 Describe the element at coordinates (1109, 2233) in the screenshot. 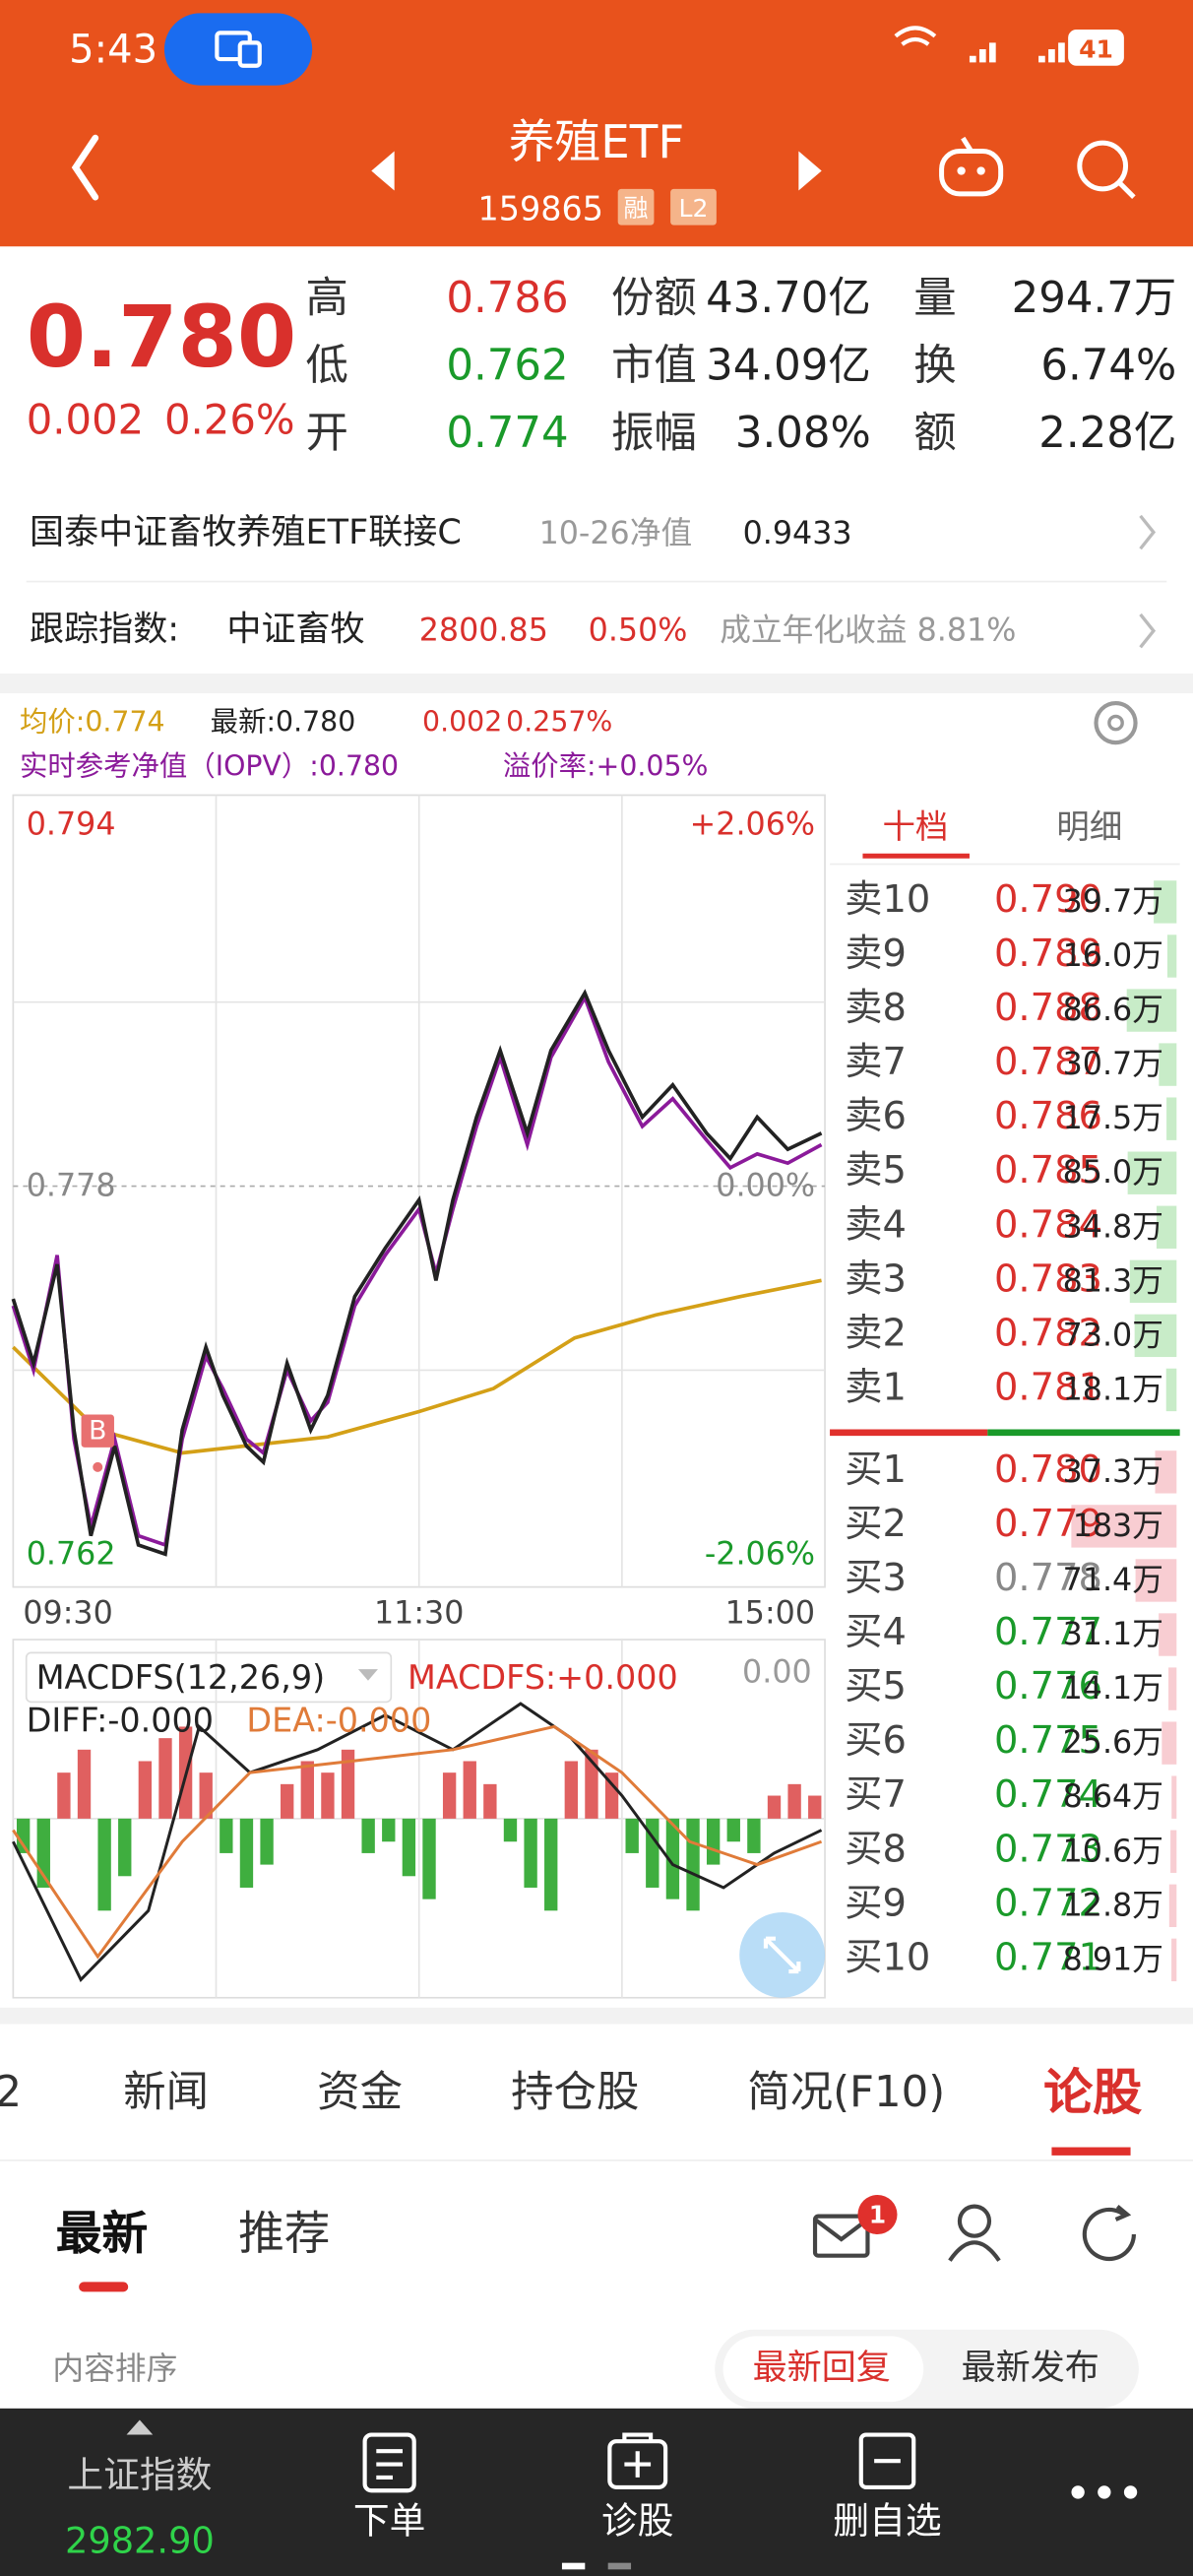

I see `refresh-icon` at that location.